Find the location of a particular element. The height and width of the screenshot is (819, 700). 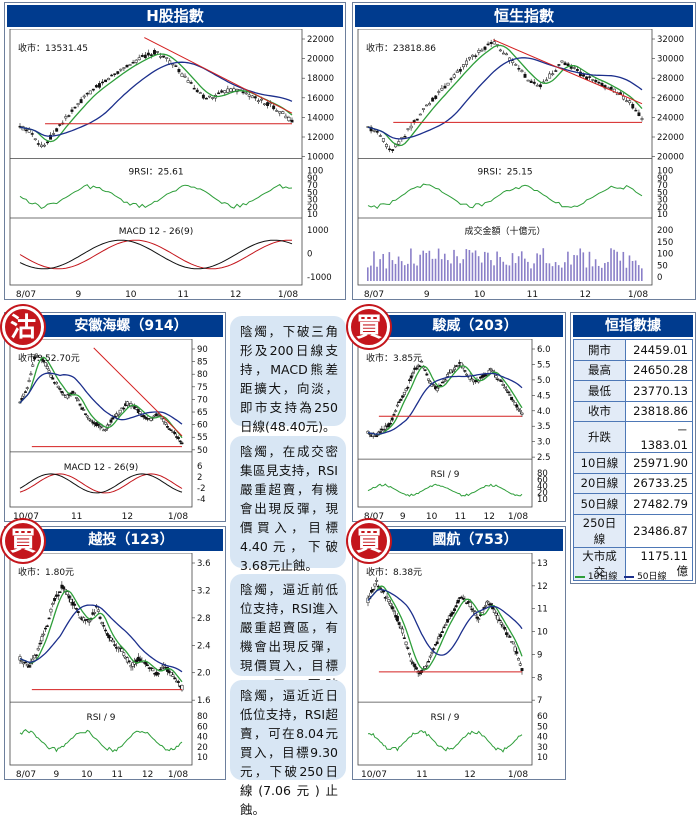

rsi-axis-label: 30 is located at coordinates (662, 201).